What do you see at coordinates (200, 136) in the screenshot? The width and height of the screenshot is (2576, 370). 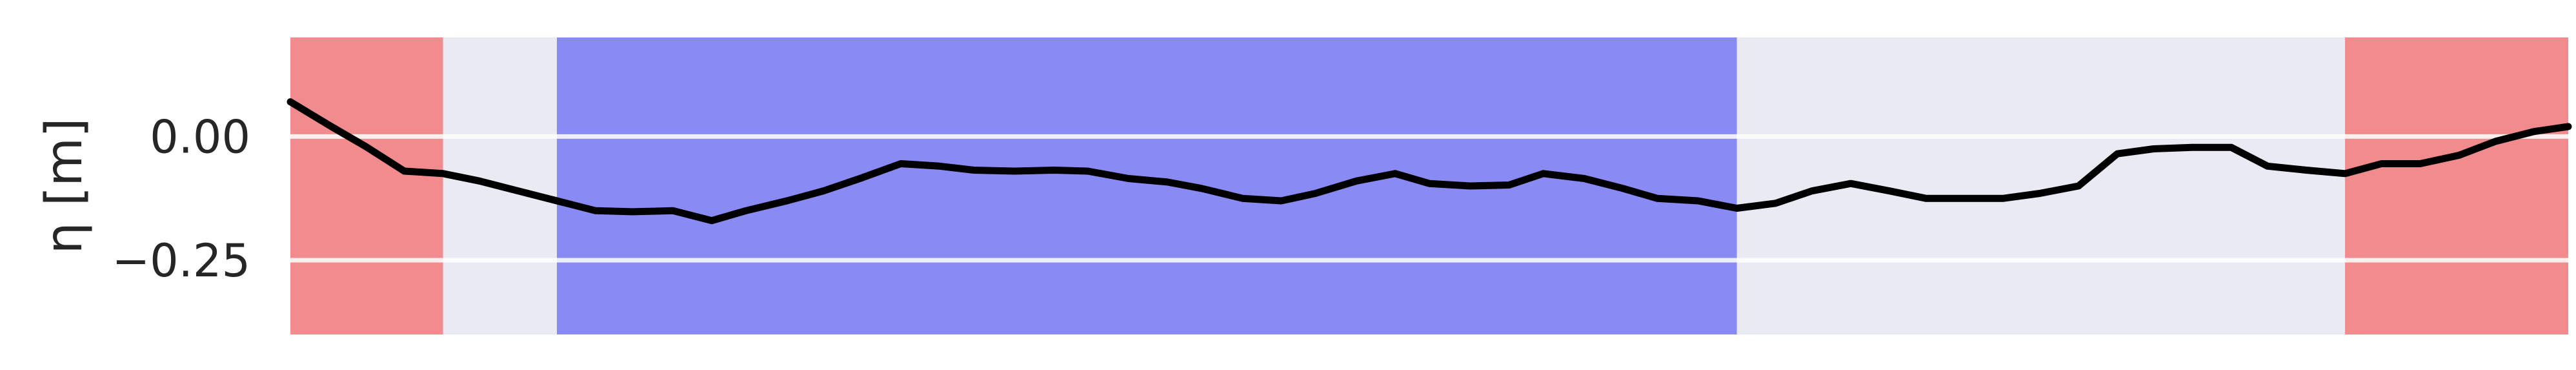 I see `y-tick-label: 0.00` at bounding box center [200, 136].